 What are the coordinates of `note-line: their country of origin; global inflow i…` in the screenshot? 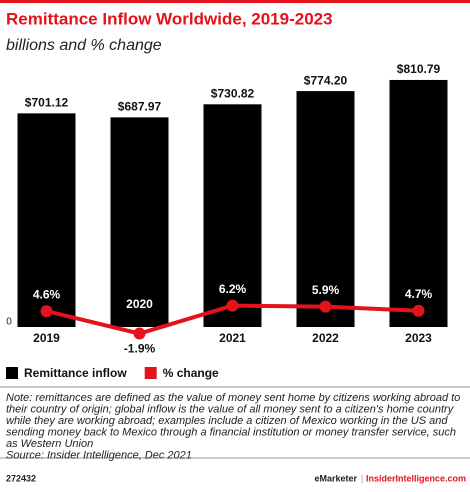 It's located at (230, 409).